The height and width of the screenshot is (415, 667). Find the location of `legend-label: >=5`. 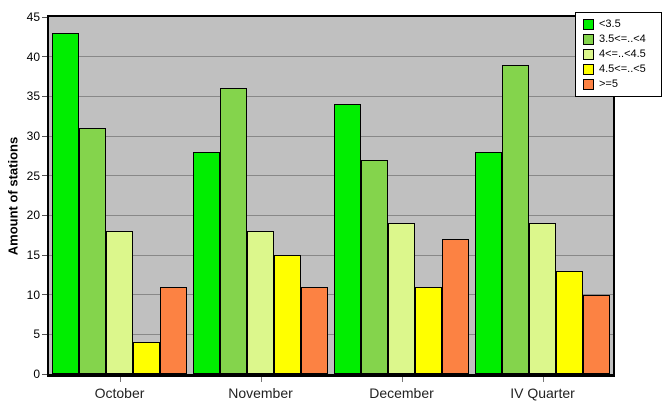

legend-label: >=5 is located at coordinates (608, 84).